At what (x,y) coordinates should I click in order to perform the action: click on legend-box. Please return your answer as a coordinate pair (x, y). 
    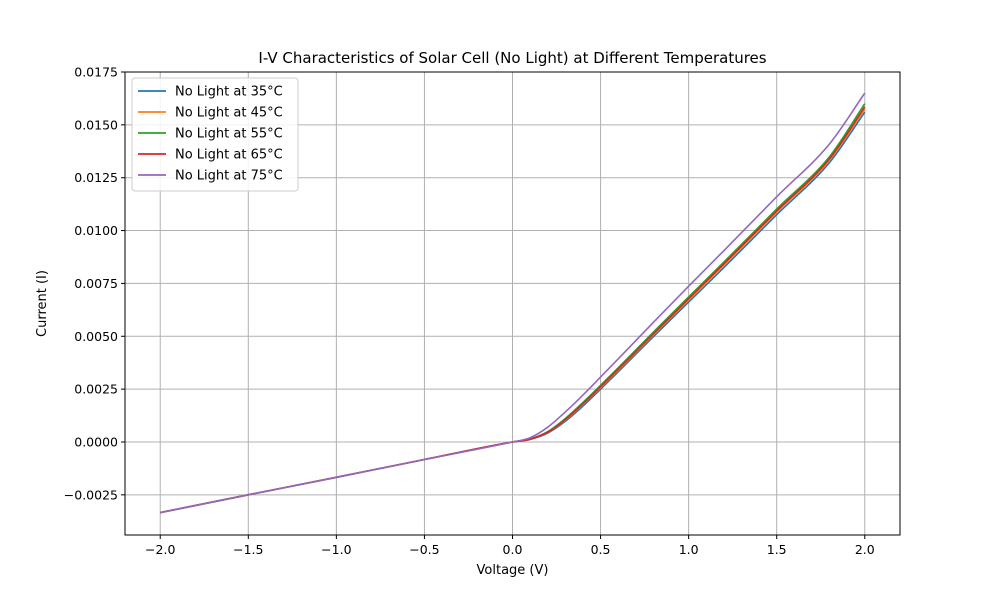
    Looking at the image, I should click on (215, 134).